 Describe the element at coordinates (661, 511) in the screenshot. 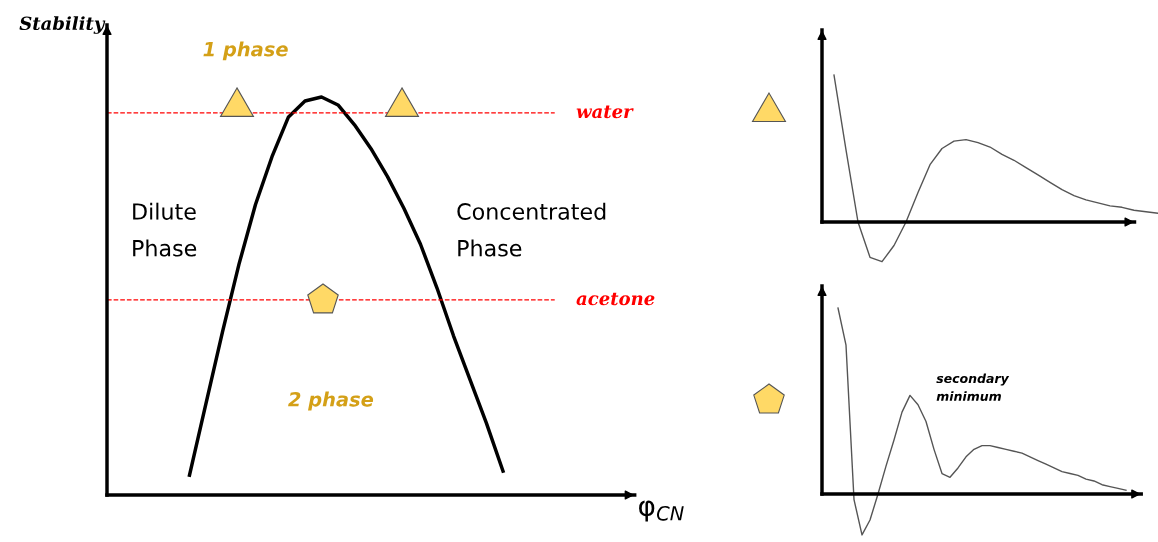

I see `x-axis-title: φ$_{CN}$` at that location.